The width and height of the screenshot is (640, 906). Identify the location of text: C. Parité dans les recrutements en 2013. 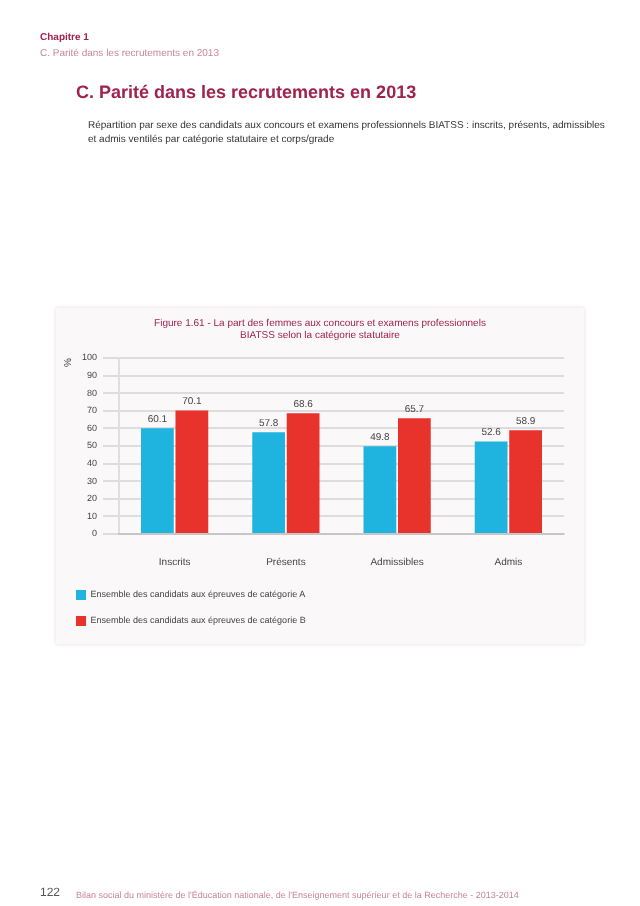
(246, 92).